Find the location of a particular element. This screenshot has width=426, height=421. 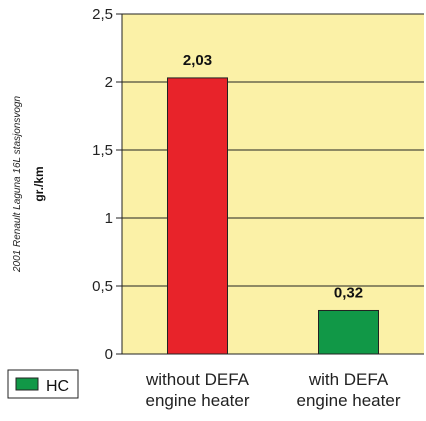

legend-label: HC is located at coordinates (57, 386).